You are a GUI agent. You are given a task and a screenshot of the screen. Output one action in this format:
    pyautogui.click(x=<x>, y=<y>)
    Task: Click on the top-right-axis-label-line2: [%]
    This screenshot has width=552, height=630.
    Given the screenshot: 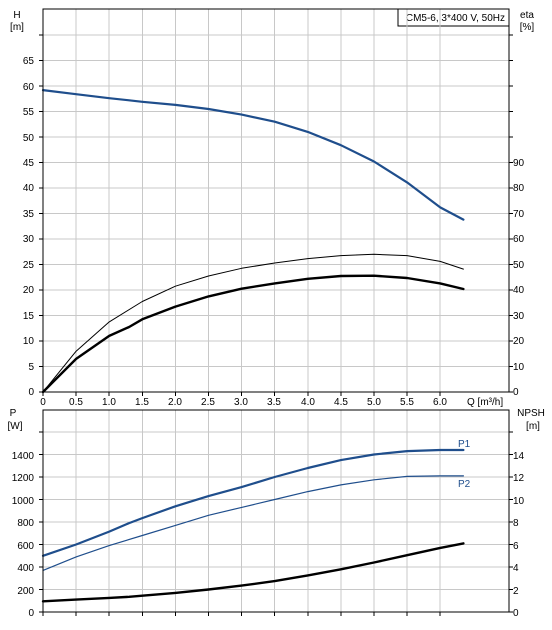 What is the action you would take?
    pyautogui.click(x=527, y=27)
    